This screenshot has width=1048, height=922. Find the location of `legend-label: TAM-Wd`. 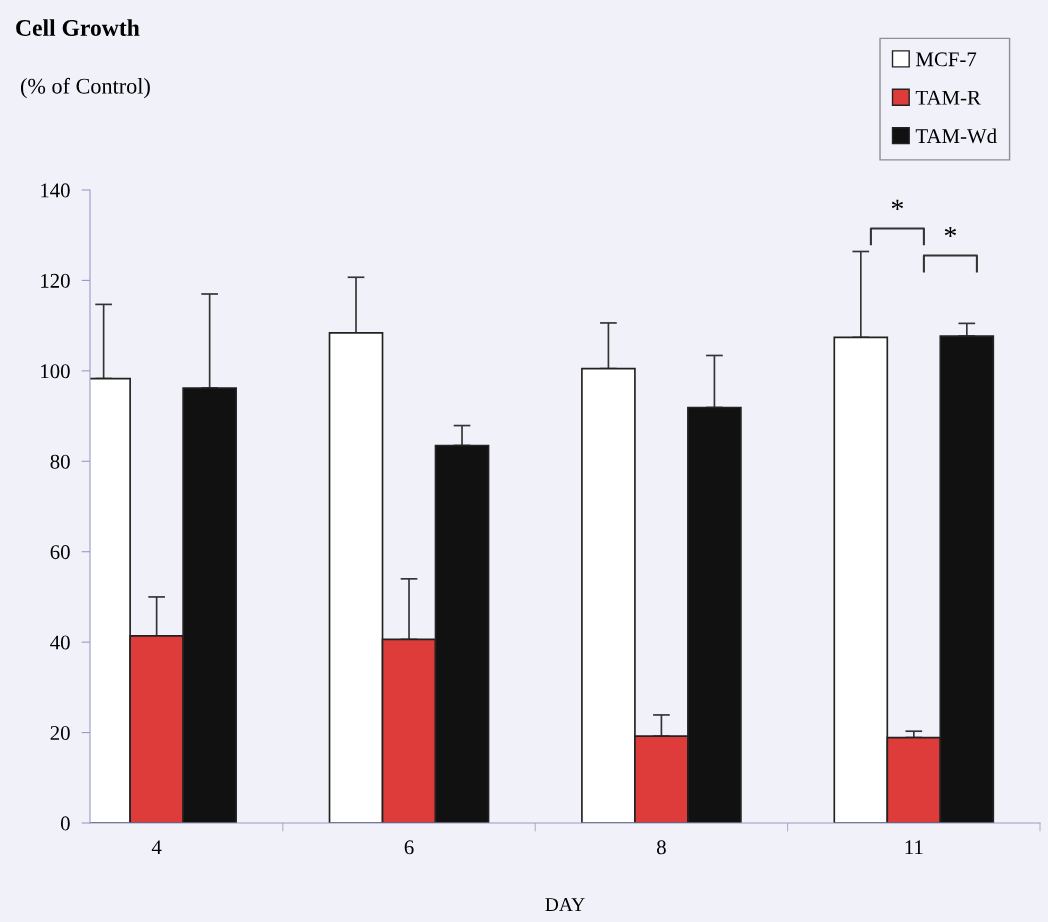

legend-label: TAM-Wd is located at coordinates (956, 136).